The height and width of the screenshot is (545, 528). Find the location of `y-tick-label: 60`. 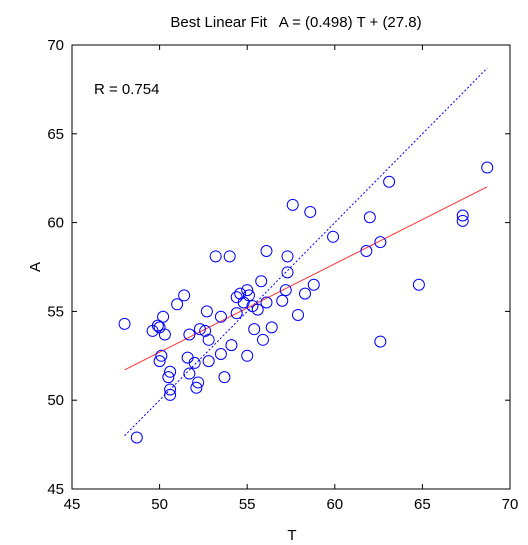

y-tick-label: 60 is located at coordinates (55, 223).